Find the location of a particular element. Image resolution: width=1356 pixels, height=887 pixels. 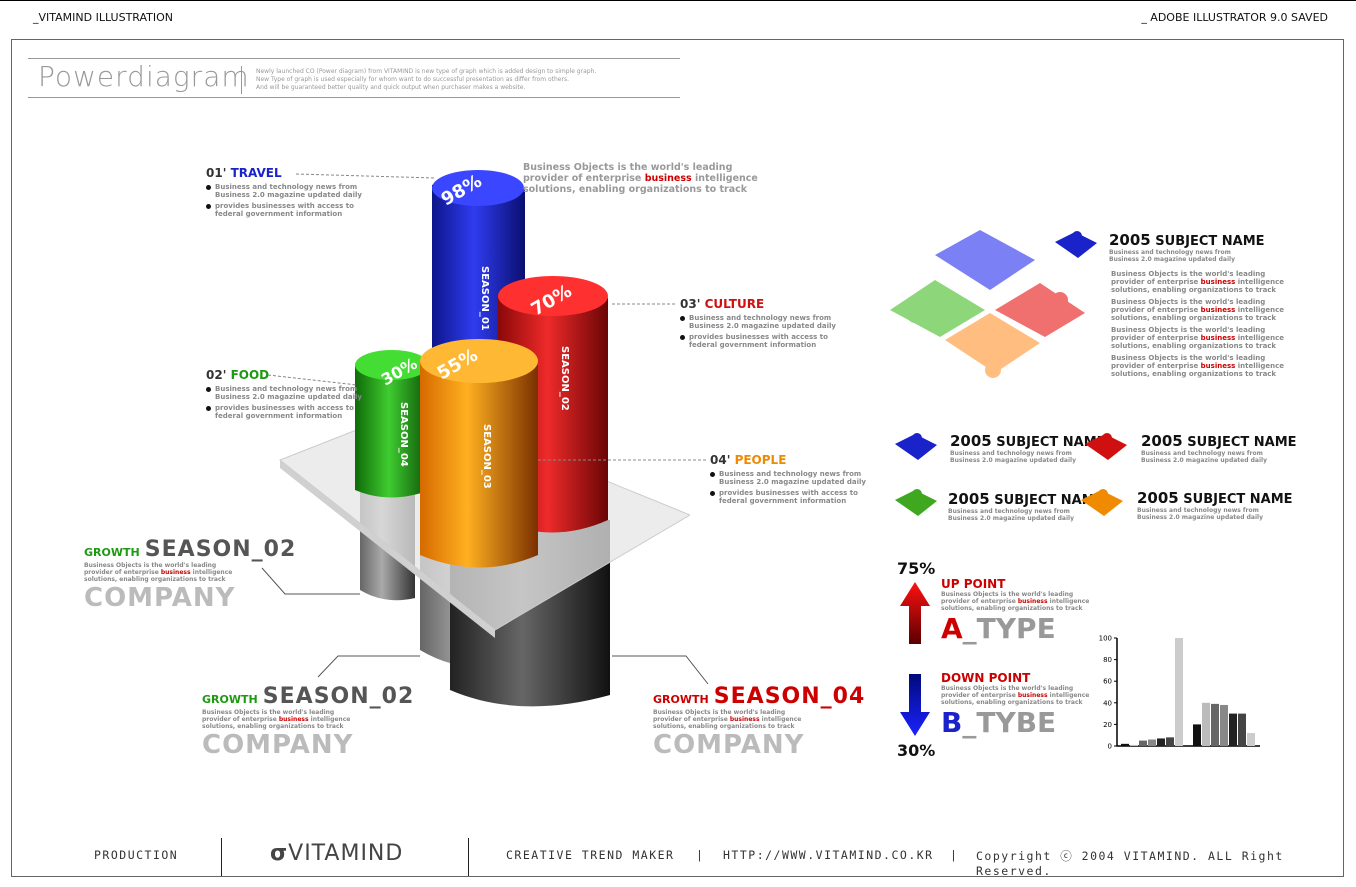

culture-name: CULTURE is located at coordinates (734, 304).